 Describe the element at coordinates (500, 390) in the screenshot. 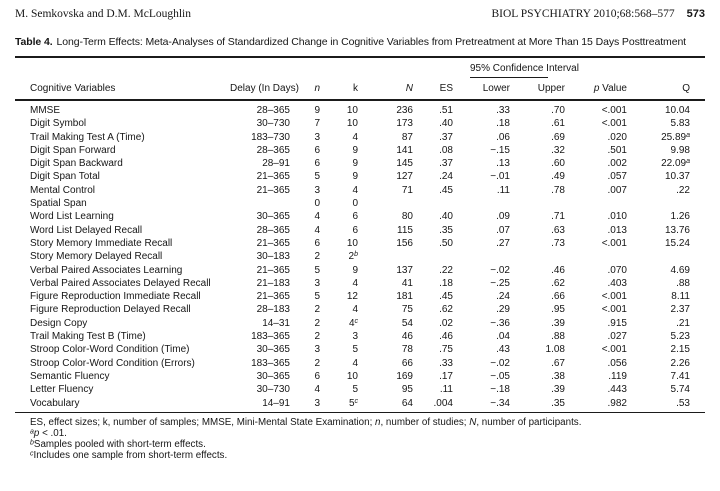

I see `data-cell: −.18` at that location.